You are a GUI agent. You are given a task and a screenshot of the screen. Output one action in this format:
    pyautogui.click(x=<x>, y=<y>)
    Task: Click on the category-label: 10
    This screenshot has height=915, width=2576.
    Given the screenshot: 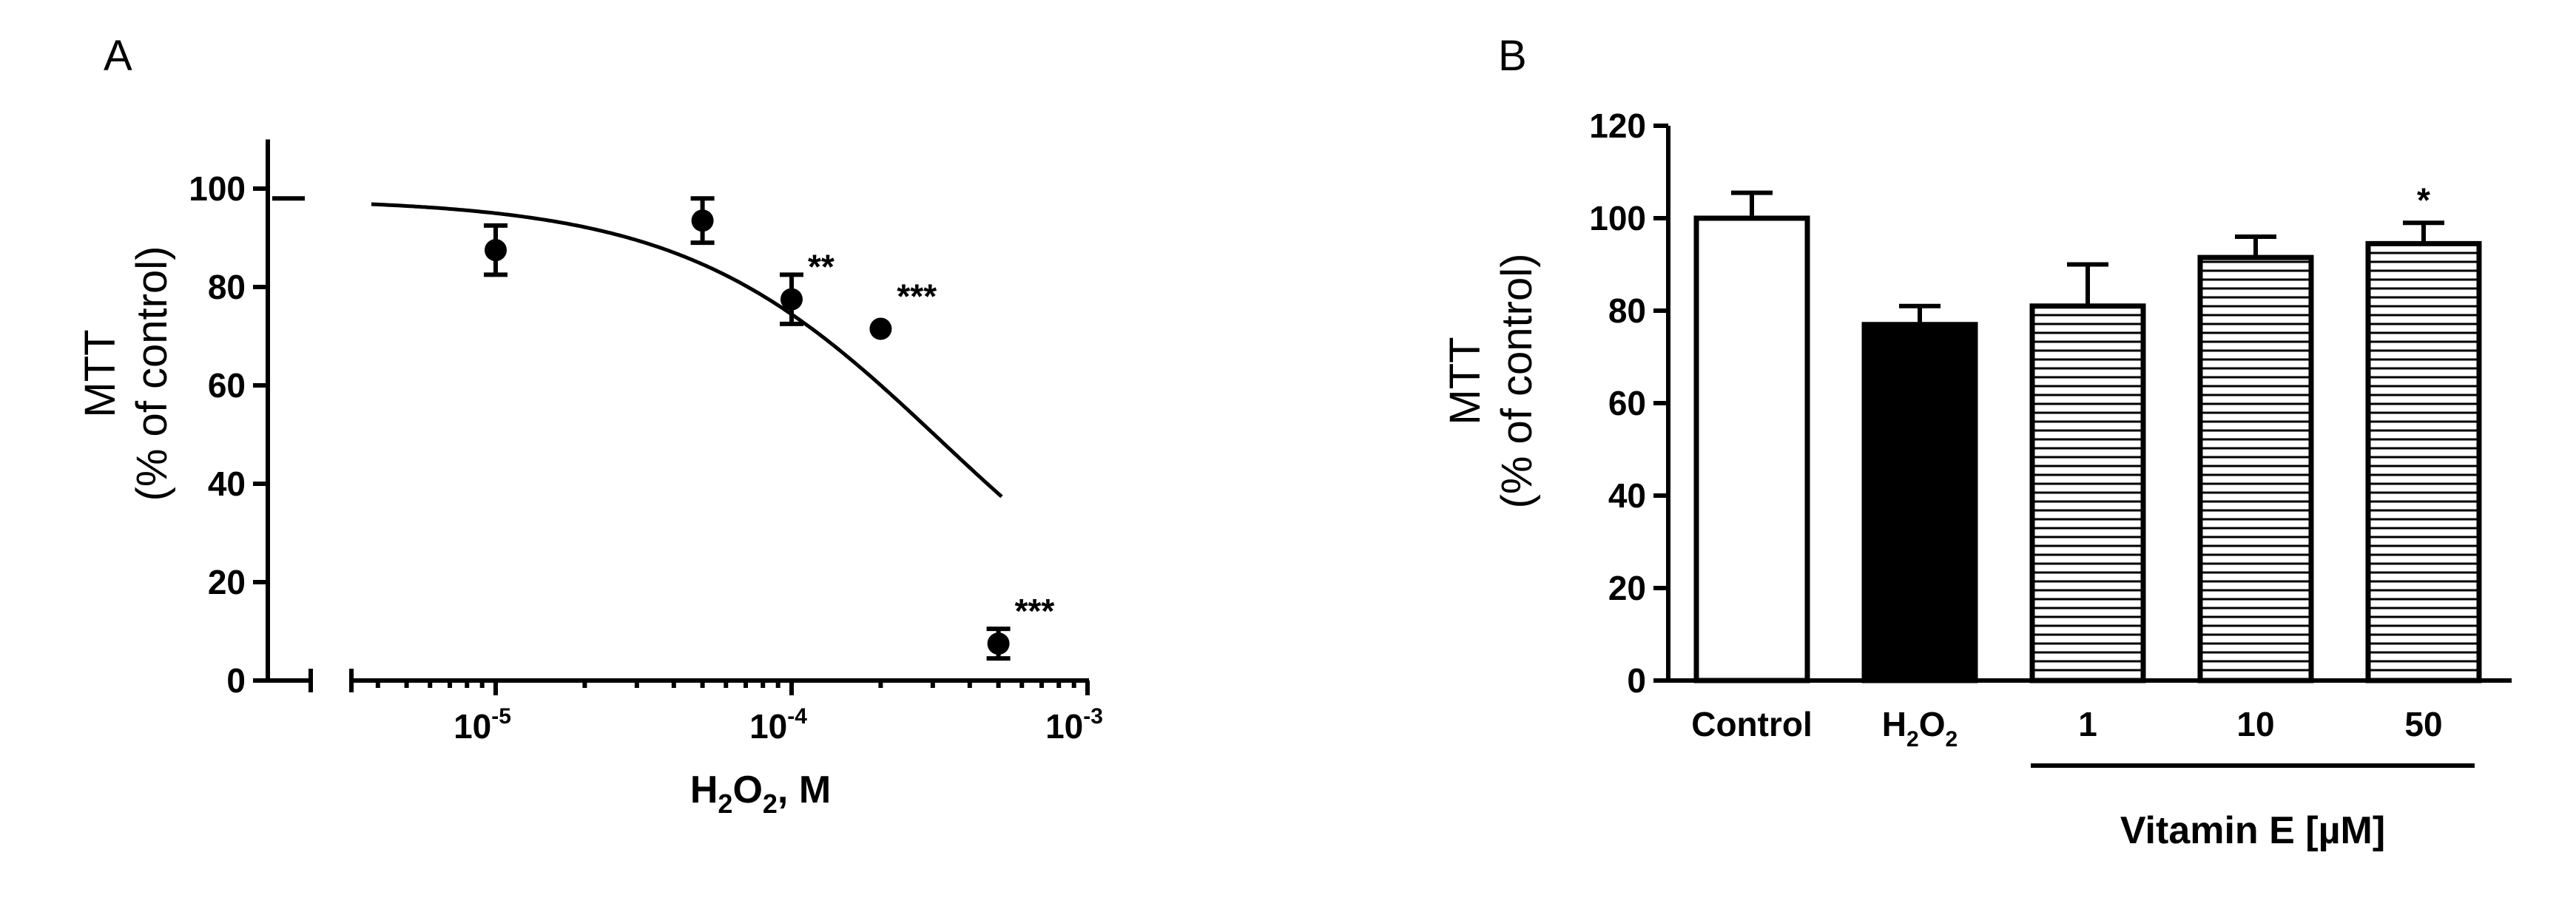 What is the action you would take?
    pyautogui.click(x=2255, y=724)
    